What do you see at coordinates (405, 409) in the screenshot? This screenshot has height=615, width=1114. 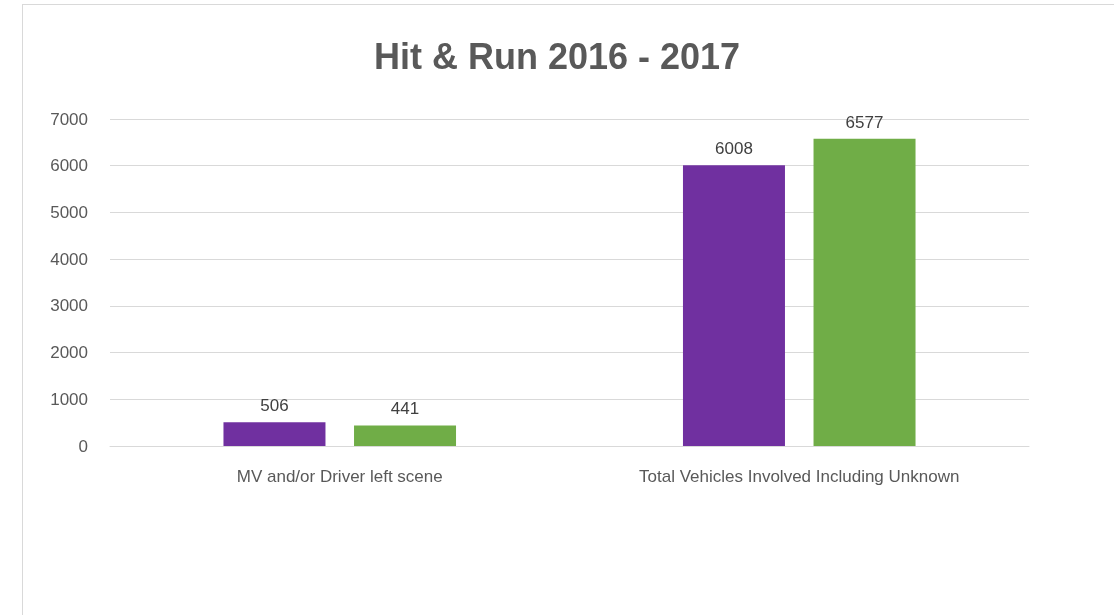 I see `data-label: 441` at bounding box center [405, 409].